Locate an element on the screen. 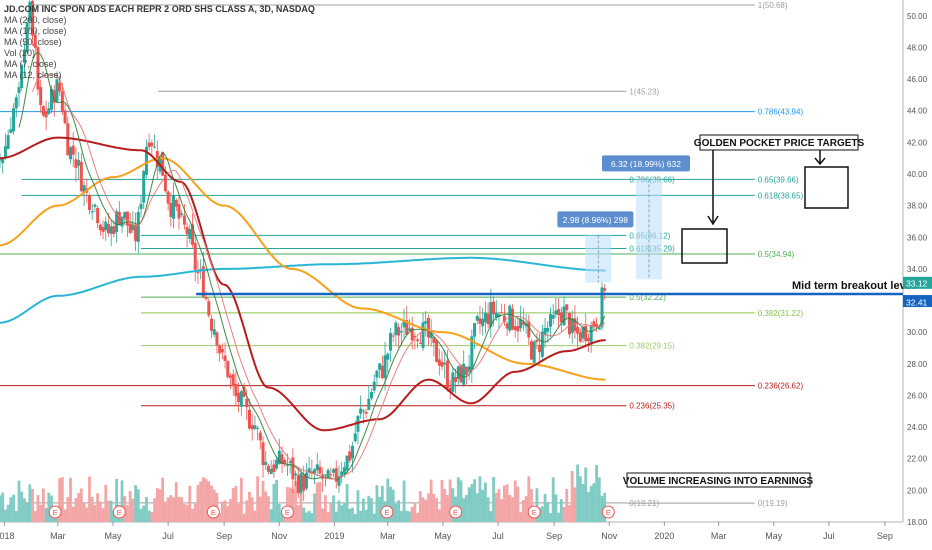 This screenshot has height=550, width=932. legend-ma100: MA (100, close) is located at coordinates (159, 31).